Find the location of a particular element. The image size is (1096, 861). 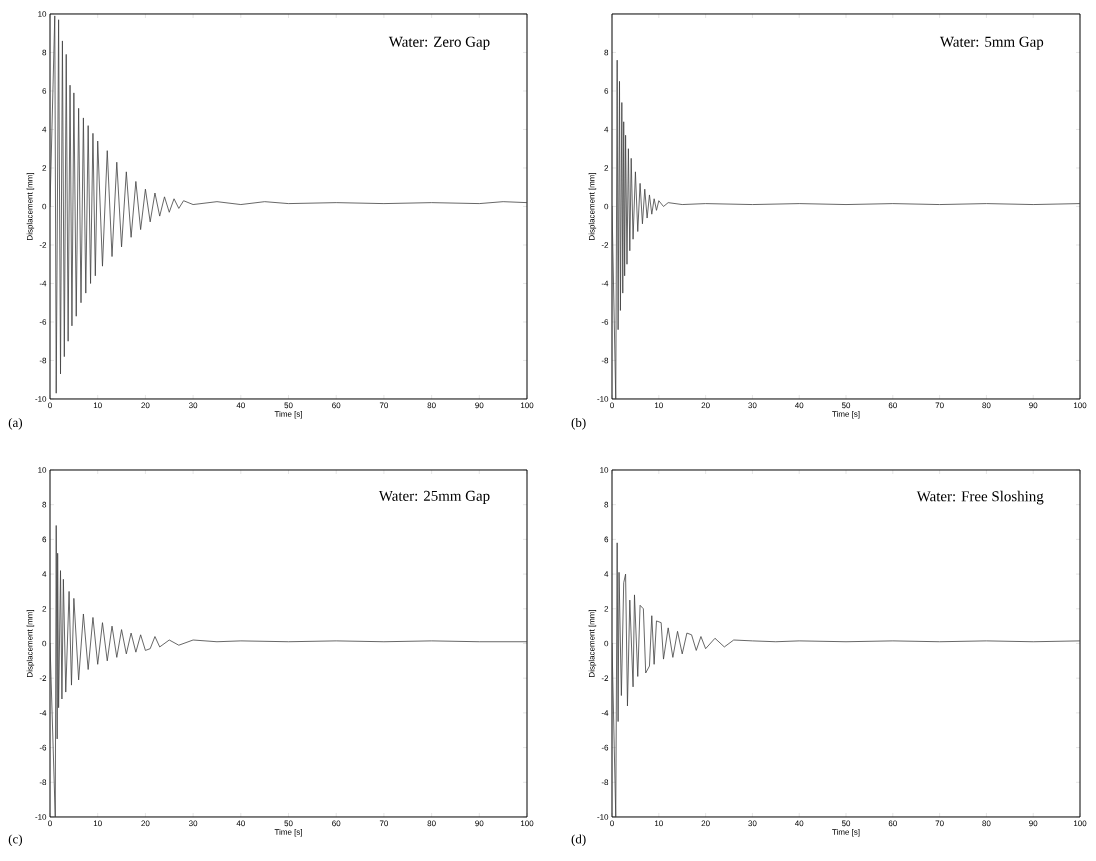

text: (d) is located at coordinates (578, 840).